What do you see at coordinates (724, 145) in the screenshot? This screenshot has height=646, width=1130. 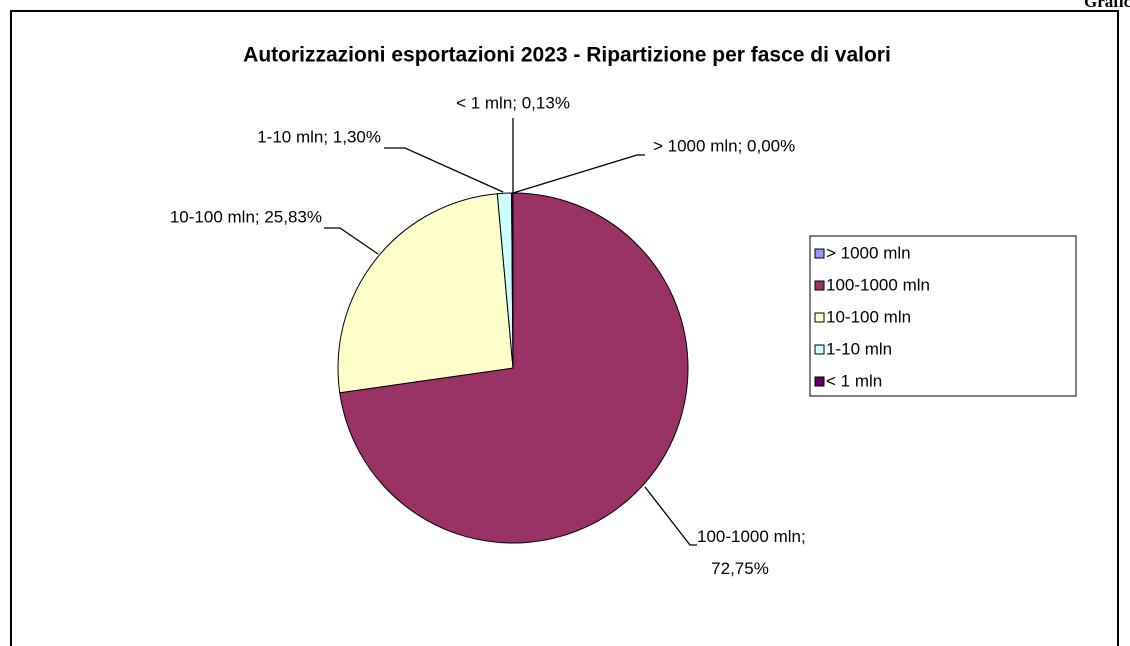 I see `data-label: > 1000 mln; 0,00%` at bounding box center [724, 145].